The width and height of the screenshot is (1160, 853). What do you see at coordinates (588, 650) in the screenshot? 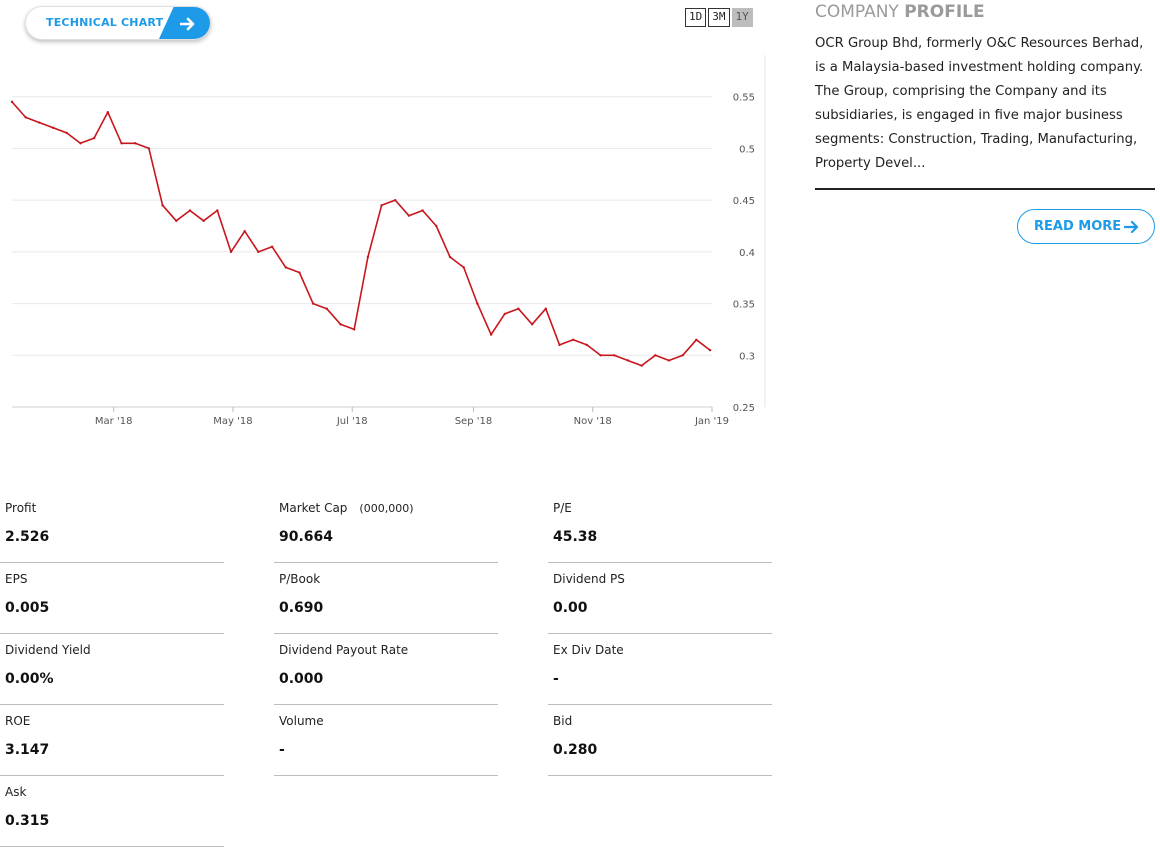
I see `stat-label: Ex Div Date` at bounding box center [588, 650].